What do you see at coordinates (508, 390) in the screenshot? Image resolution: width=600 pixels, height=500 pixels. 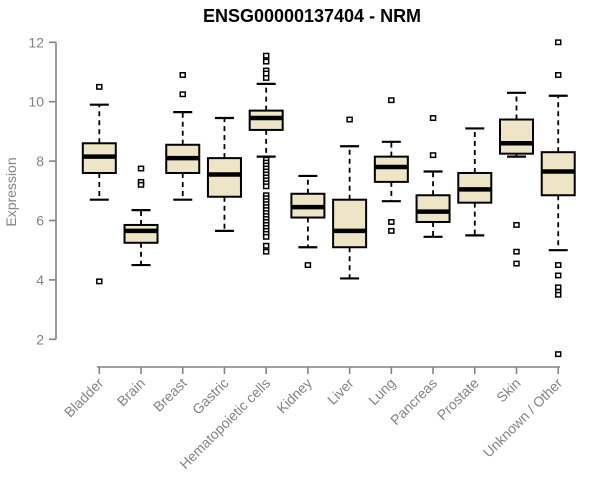 I see `x-tick-label: Skin` at bounding box center [508, 390].